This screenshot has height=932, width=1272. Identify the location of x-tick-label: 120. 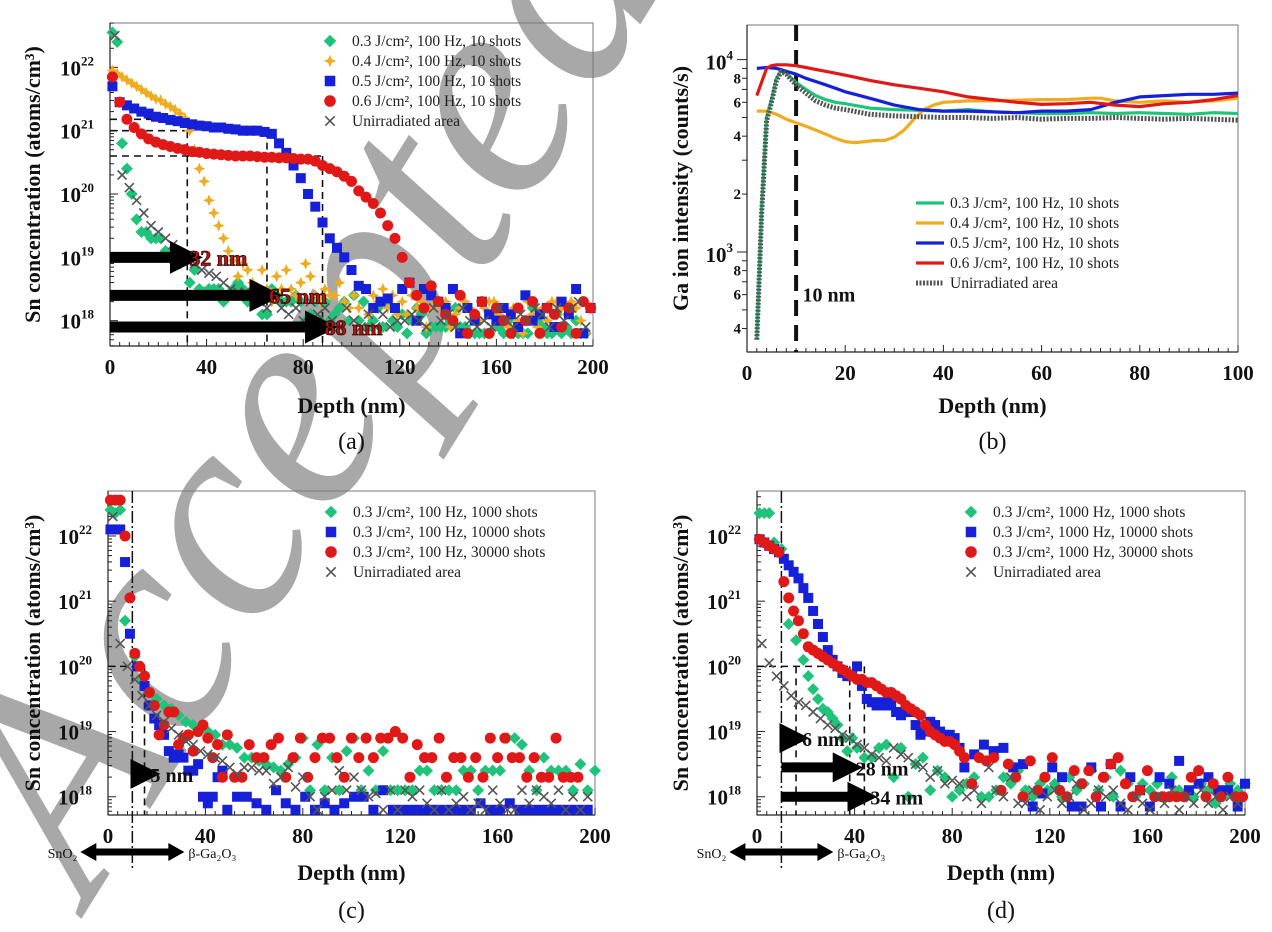
(400, 367).